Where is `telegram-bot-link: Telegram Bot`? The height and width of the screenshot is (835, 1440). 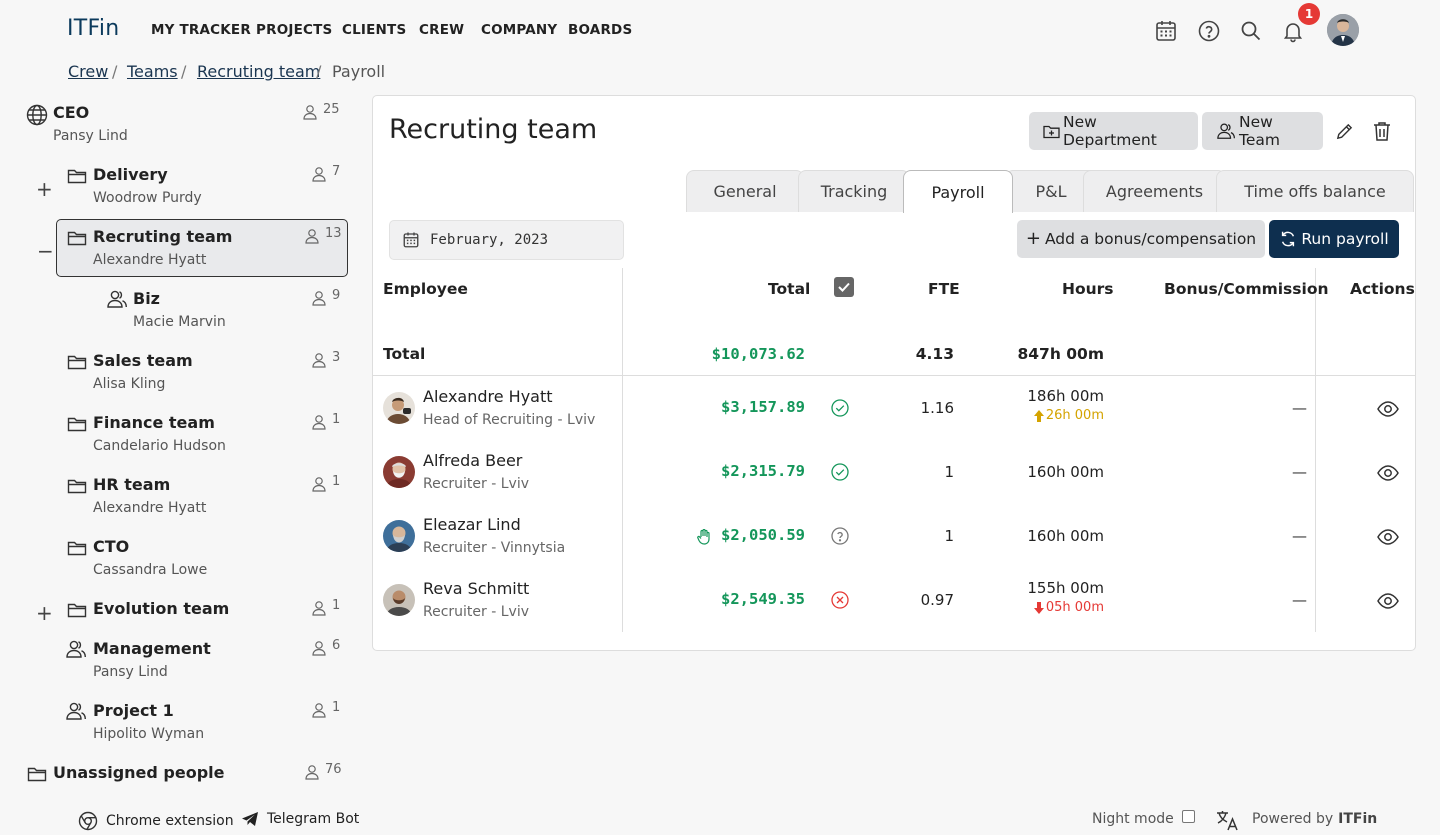
telegram-bot-link: Telegram Bot is located at coordinates (300, 819).